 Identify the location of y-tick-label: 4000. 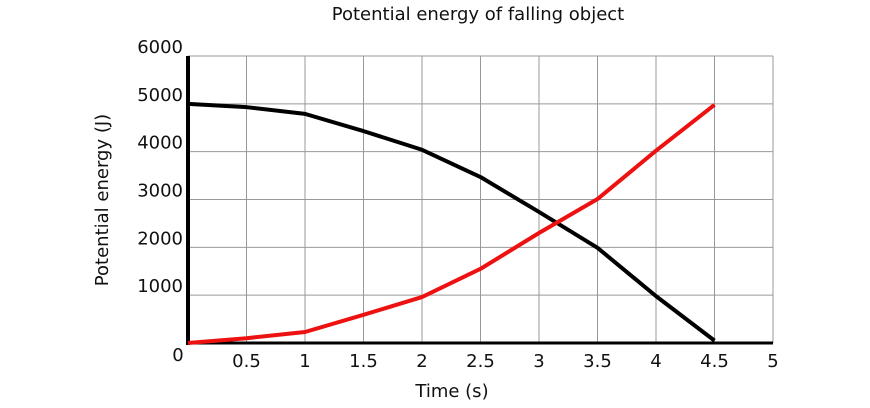
(160, 143).